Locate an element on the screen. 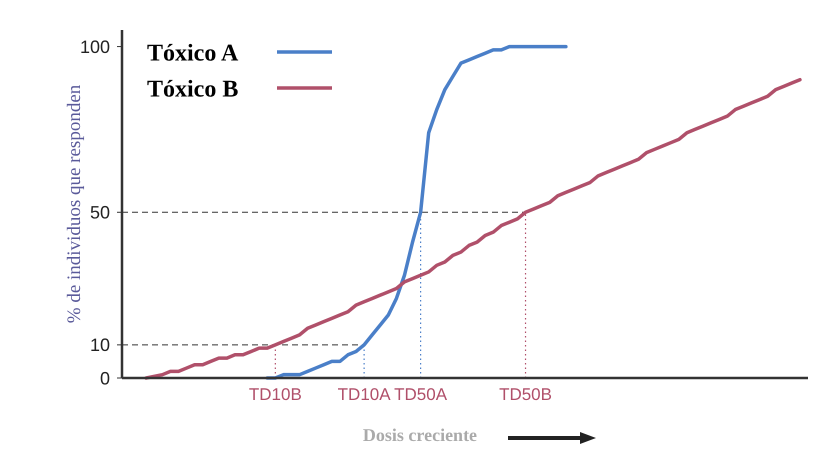  x-axis-title: Dosis creciente is located at coordinates (420, 435).